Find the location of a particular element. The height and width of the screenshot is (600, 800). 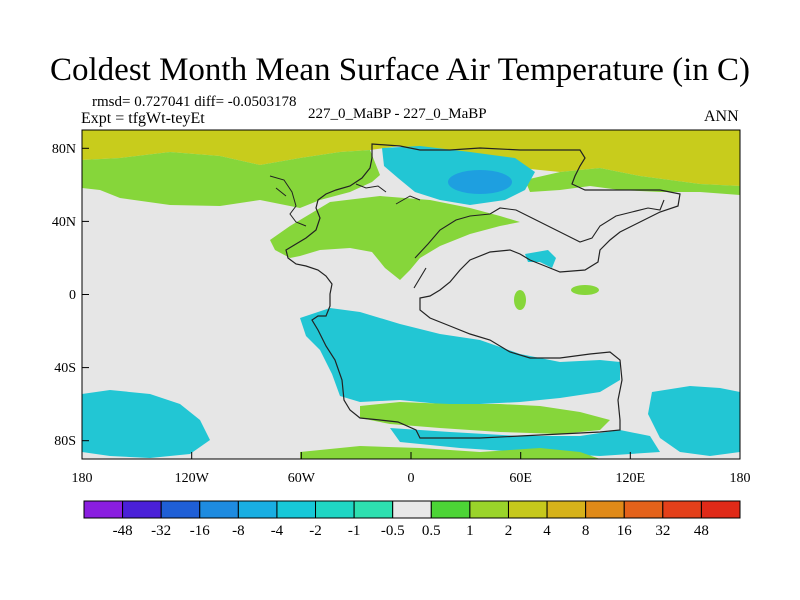

y-tick-40n: 40N is located at coordinates (64, 222).